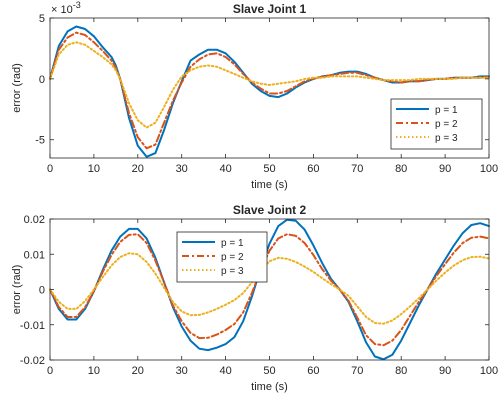  What do you see at coordinates (32, 361) in the screenshot?
I see `y-tick-label: -0.02` at bounding box center [32, 361].